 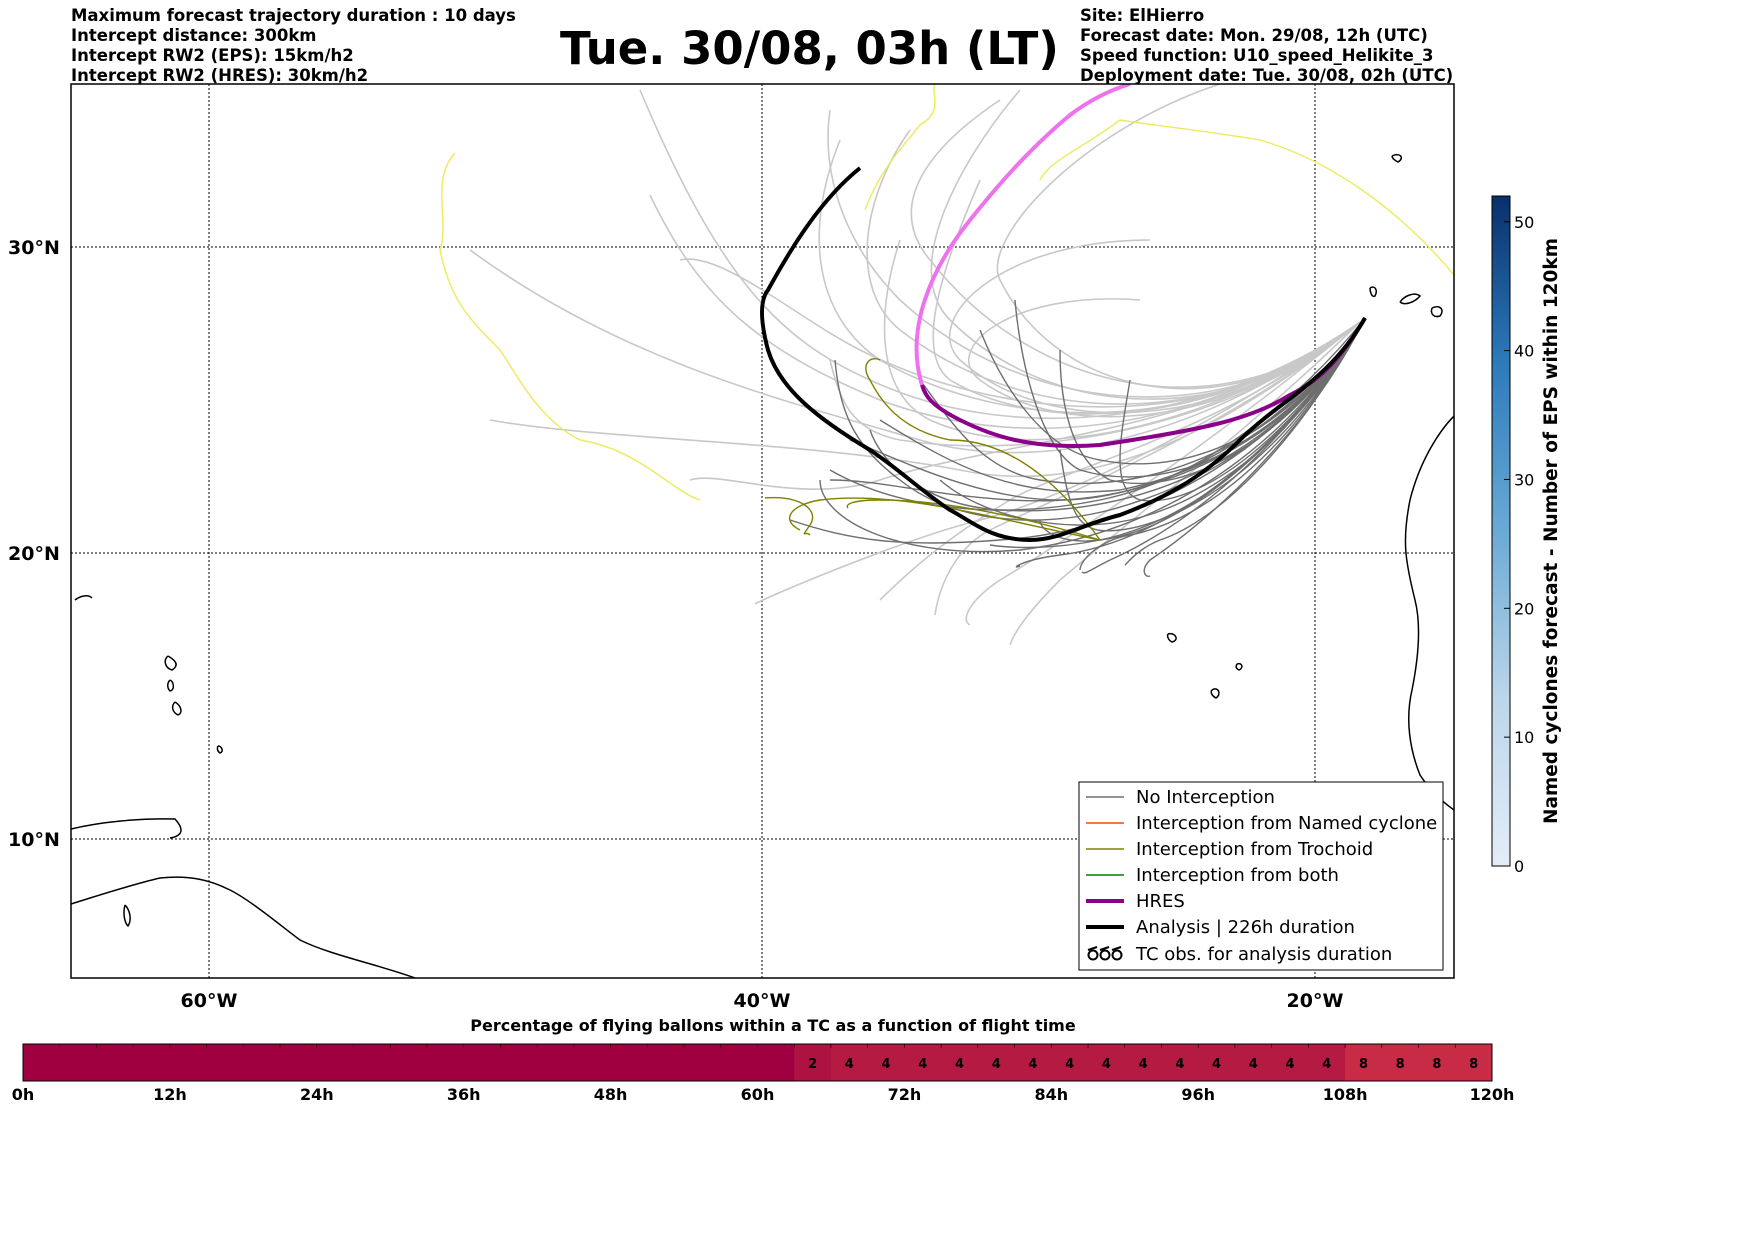 I want to click on legend-swatch-tc-obs, so click(x=1105, y=953).